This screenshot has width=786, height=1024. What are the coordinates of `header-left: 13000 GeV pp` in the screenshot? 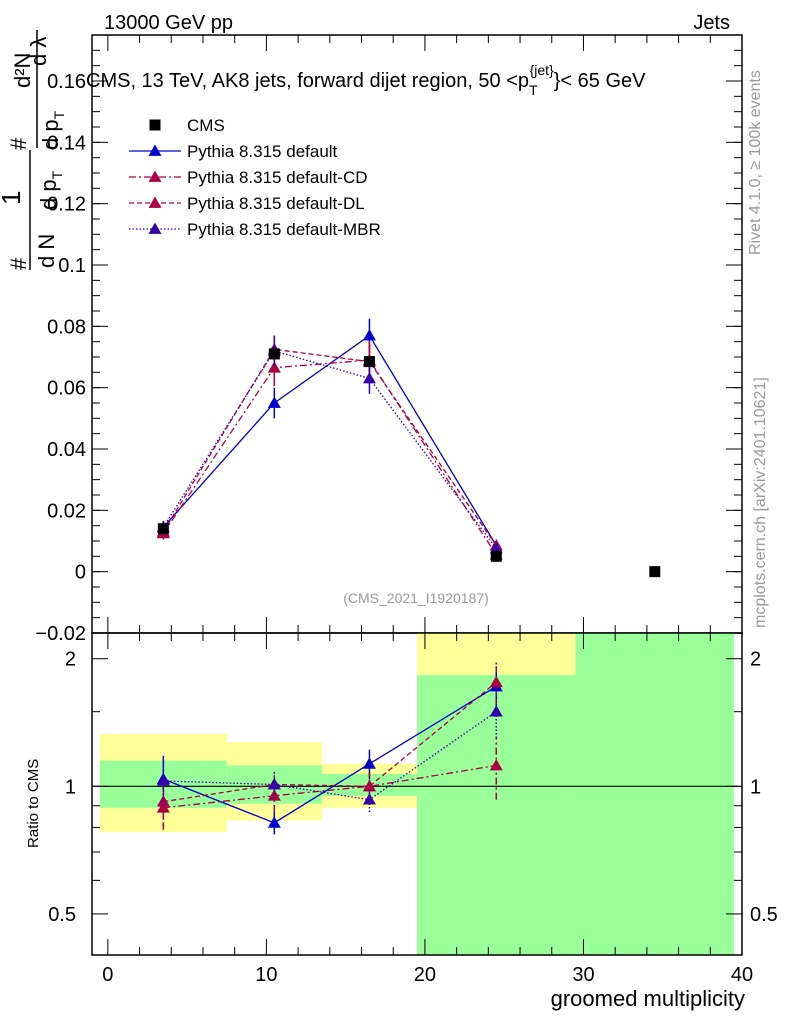 It's located at (168, 23).